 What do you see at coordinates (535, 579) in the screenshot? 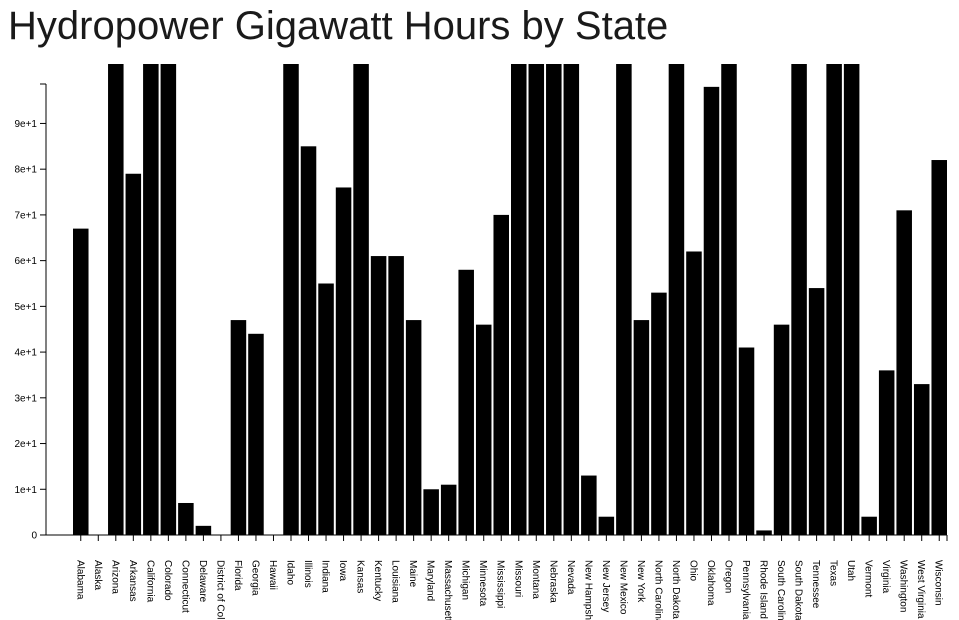
I see `x-tick-label: Montana` at bounding box center [535, 579].